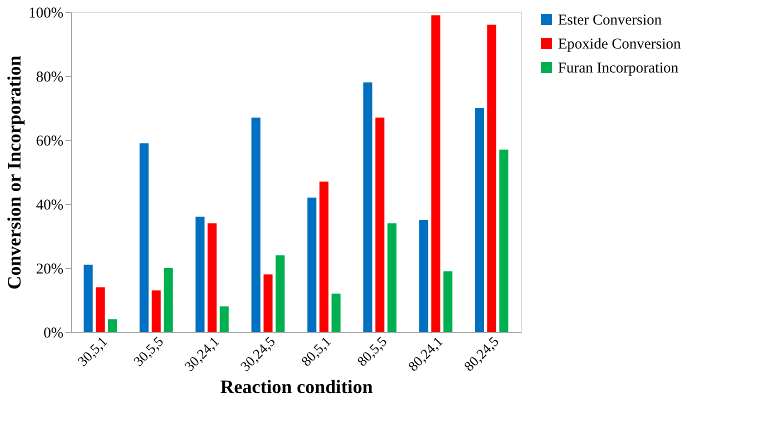  Describe the element at coordinates (50, 270) in the screenshot. I see `y-tick-label: 20%` at that location.